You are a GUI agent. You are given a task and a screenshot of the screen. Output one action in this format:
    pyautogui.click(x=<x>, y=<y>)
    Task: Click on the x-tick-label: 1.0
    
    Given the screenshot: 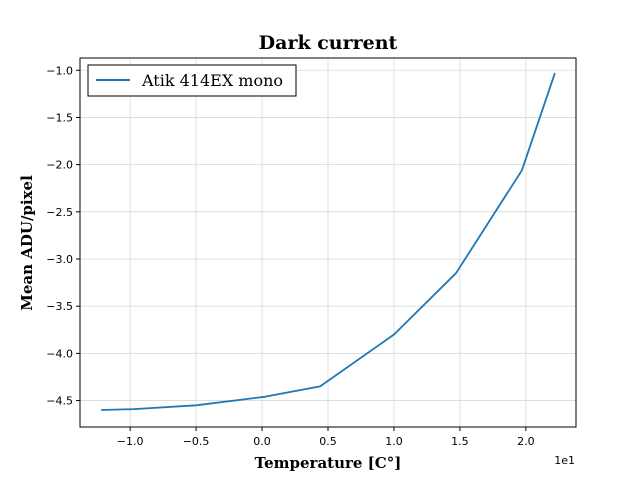 What is the action you would take?
    pyautogui.click(x=394, y=441)
    